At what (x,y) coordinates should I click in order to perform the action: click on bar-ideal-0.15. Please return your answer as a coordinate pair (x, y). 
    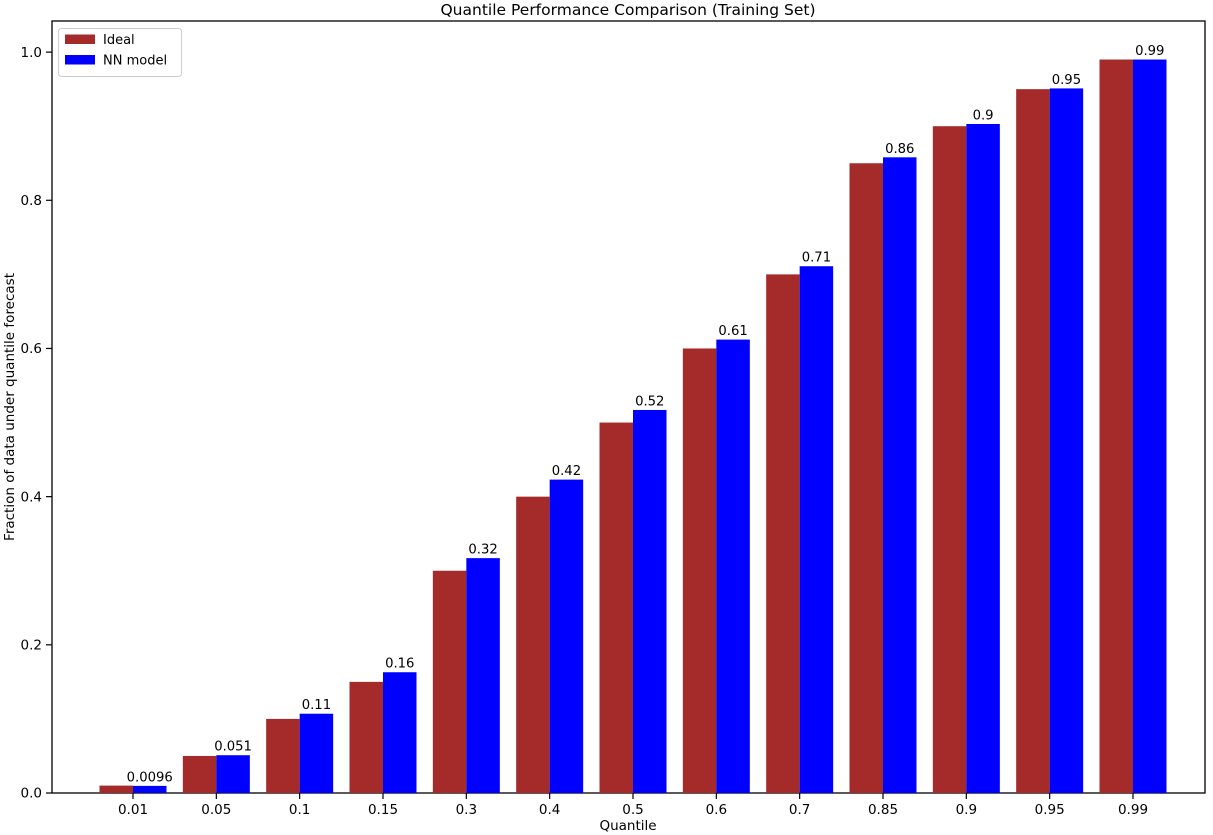
    Looking at the image, I should click on (366, 737).